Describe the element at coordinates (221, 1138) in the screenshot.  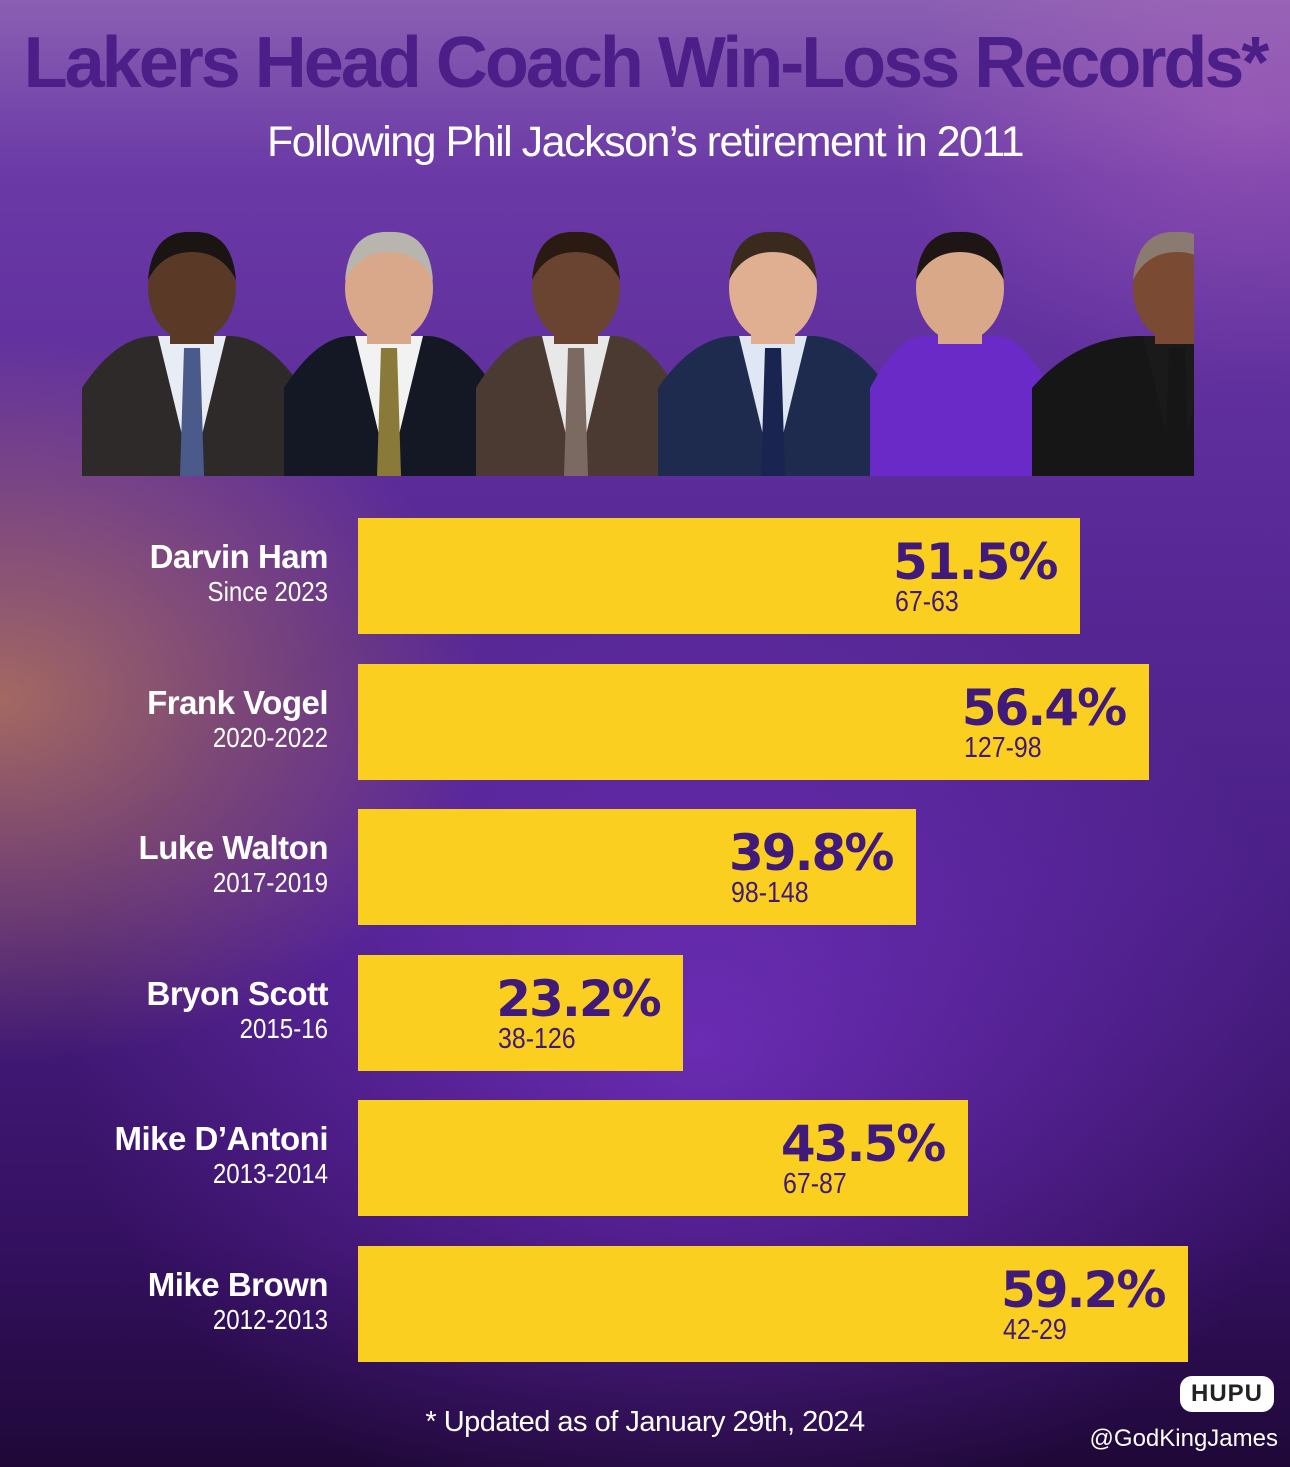
I see `coach-name: Mike D’Antoni` at that location.